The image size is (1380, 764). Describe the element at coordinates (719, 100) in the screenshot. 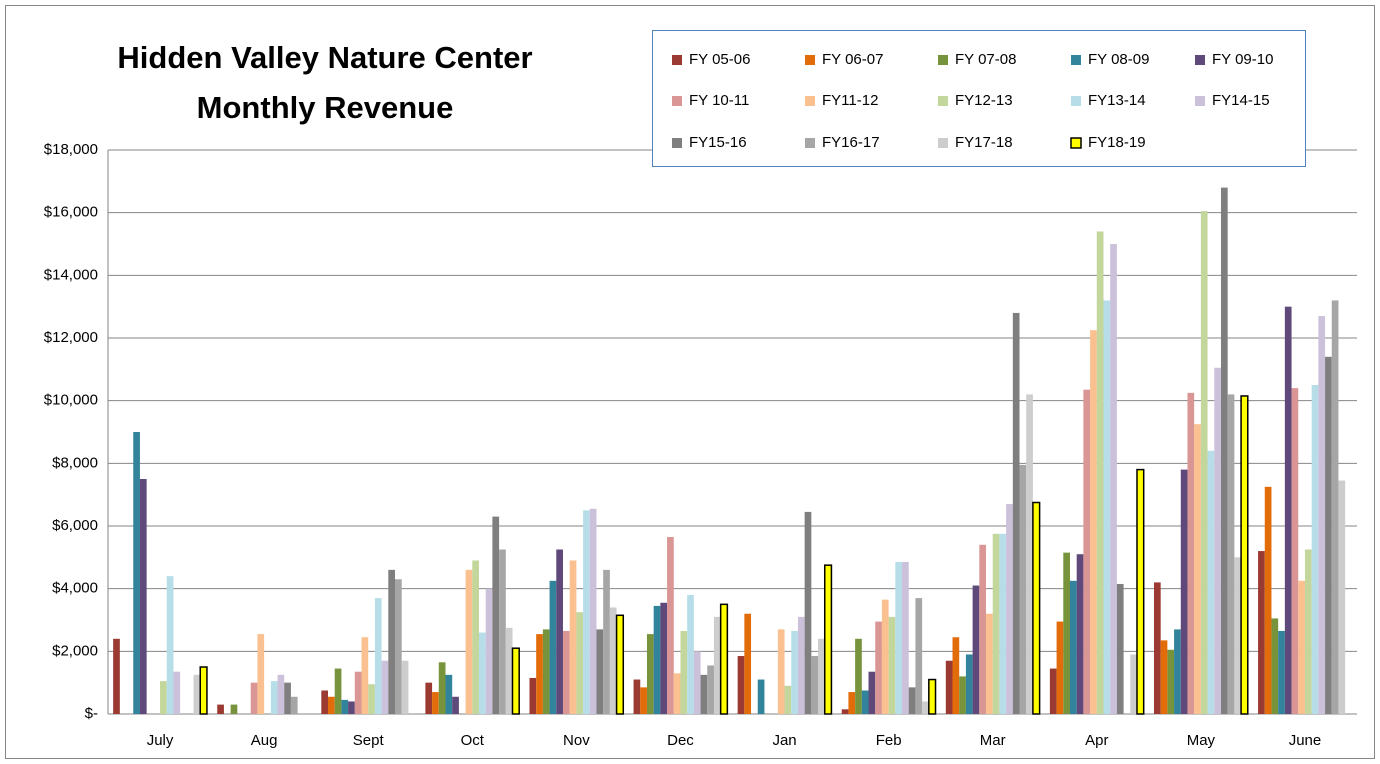

I see `legend-label: FY 10-11` at that location.